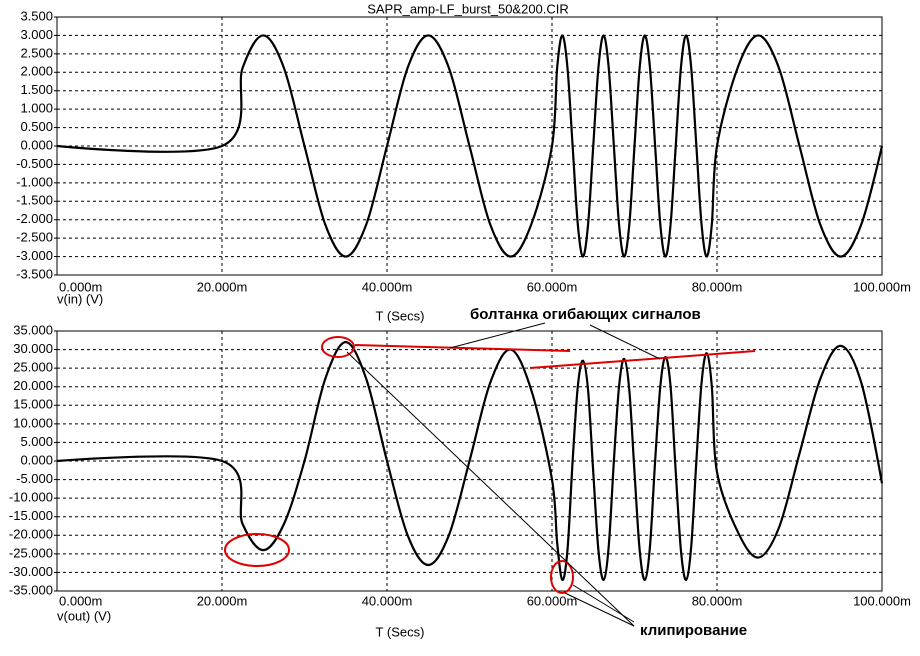 The image size is (920, 656). I want to click on annotation: болтанка огибающих сигналов, so click(585, 314).